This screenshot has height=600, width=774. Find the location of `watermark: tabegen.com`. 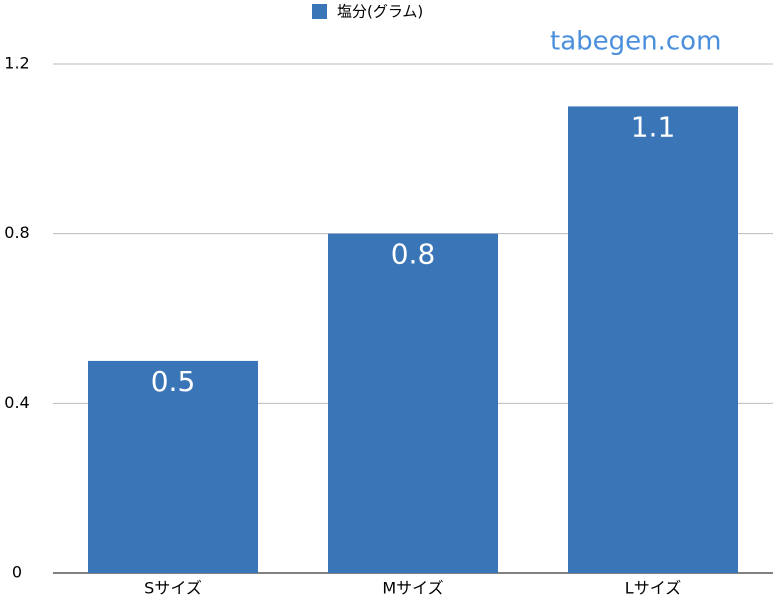

watermark: tabegen.com is located at coordinates (635, 42).